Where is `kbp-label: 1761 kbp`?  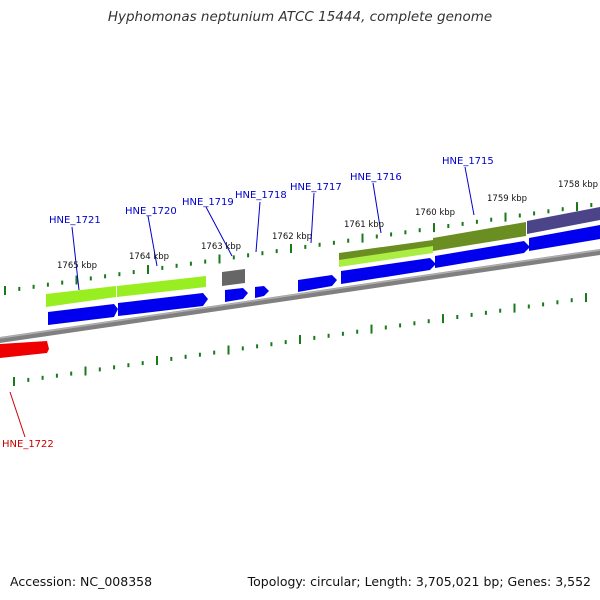 kbp-label: 1761 kbp is located at coordinates (364, 225).